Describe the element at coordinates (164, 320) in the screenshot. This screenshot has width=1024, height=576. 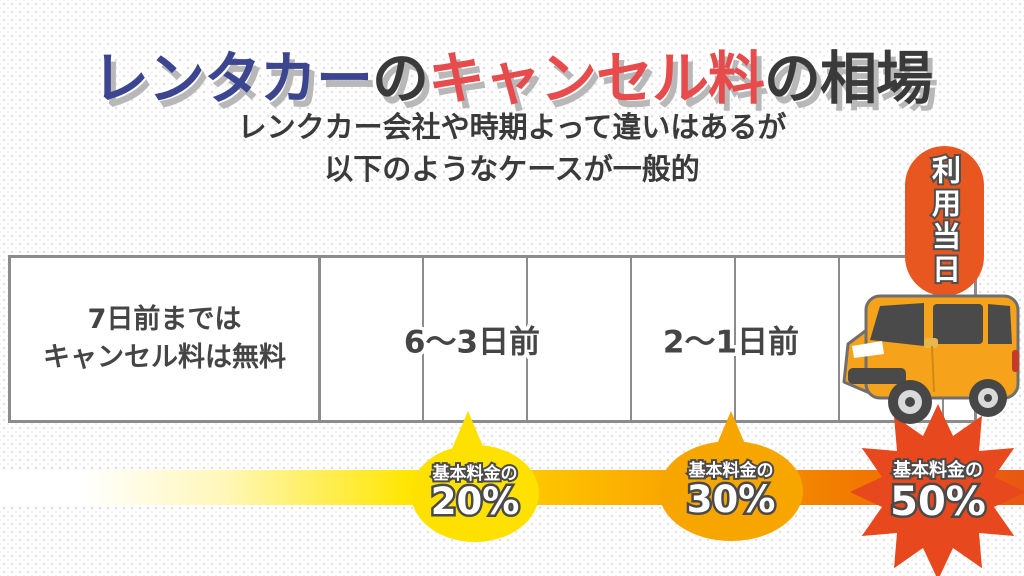
I see `free-period-line-1: 7日前までは` at that location.